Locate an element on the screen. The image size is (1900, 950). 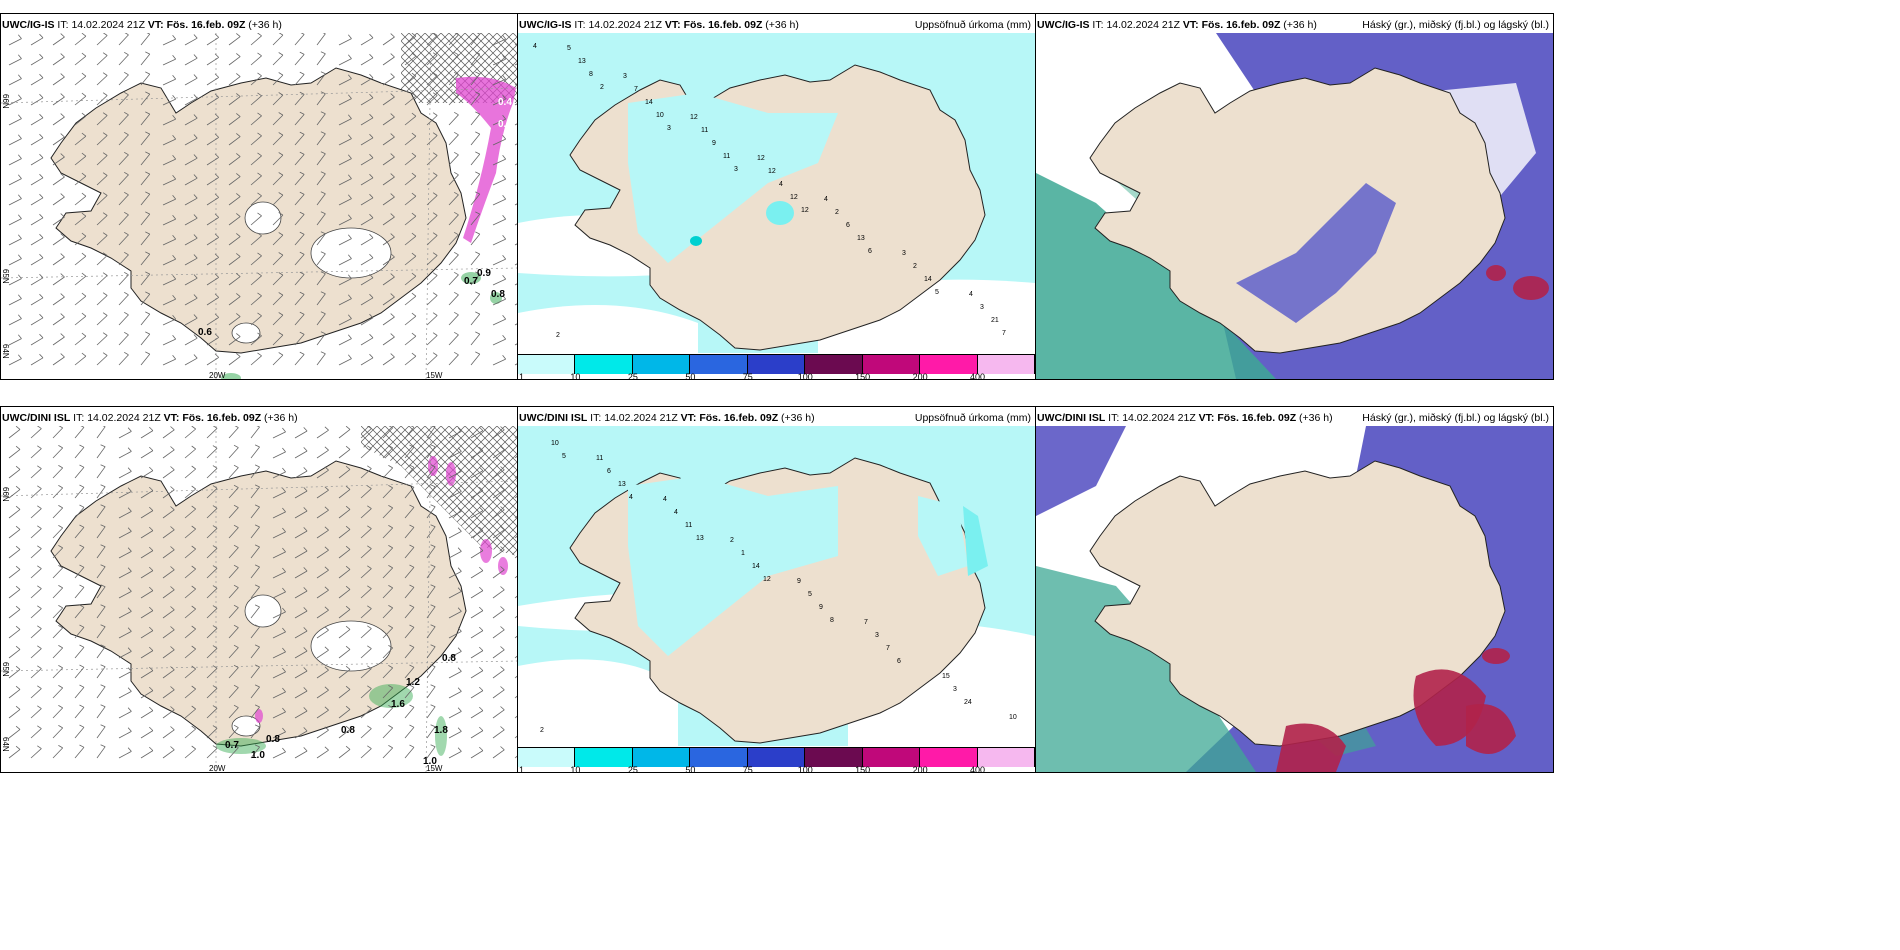
precip-value: 24 is located at coordinates (968, 702).